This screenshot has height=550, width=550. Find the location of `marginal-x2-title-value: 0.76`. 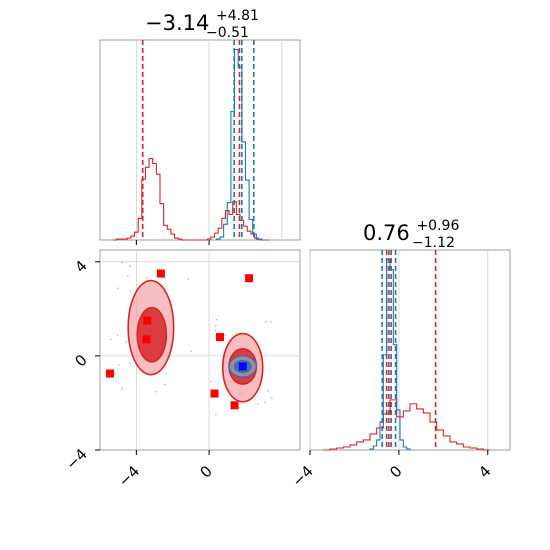

marginal-x2-title-value: 0.76 is located at coordinates (386, 233).